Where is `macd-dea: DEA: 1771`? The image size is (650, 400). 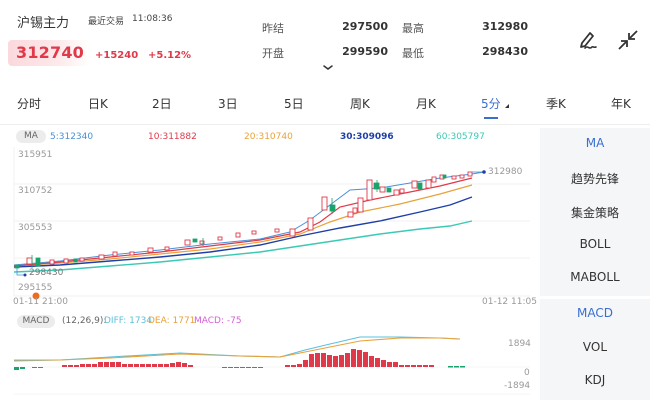 macd-dea: DEA: 1771 is located at coordinates (172, 321).